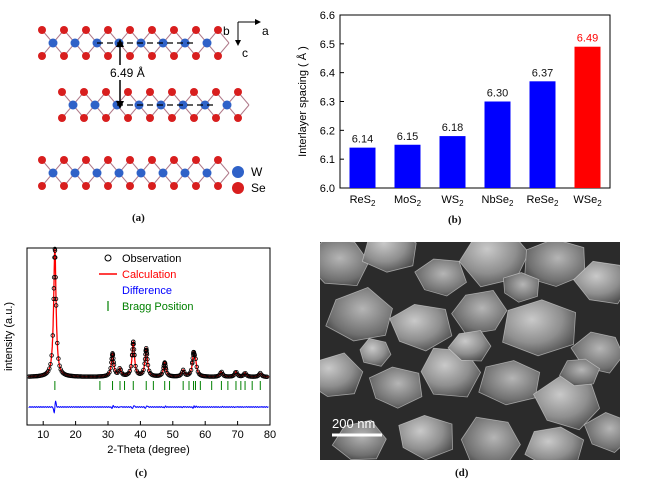 The image size is (652, 483). I want to click on bar-NbSe2, so click(497, 144).